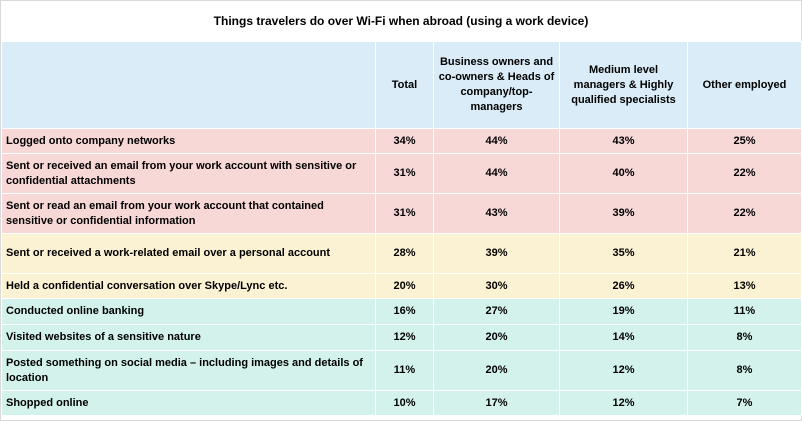  I want to click on row-label: Visited websites of a sensitive nature, so click(188, 337).